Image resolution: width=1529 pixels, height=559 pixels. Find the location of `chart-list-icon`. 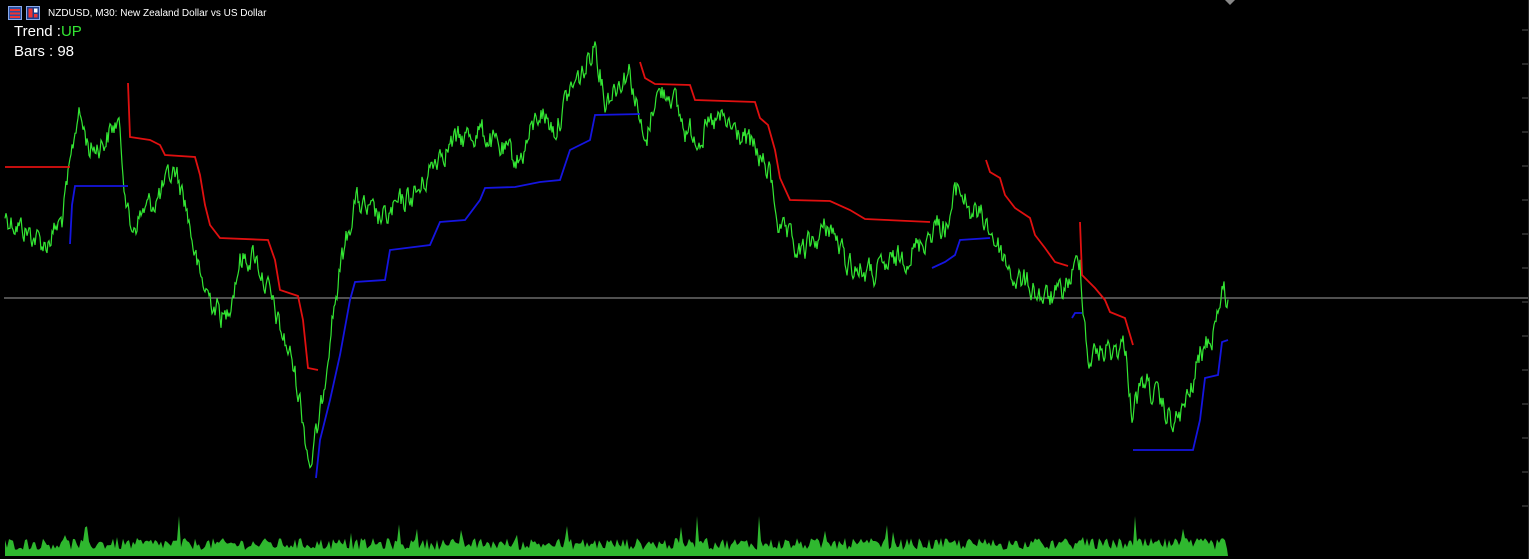

chart-list-icon is located at coordinates (15, 13).